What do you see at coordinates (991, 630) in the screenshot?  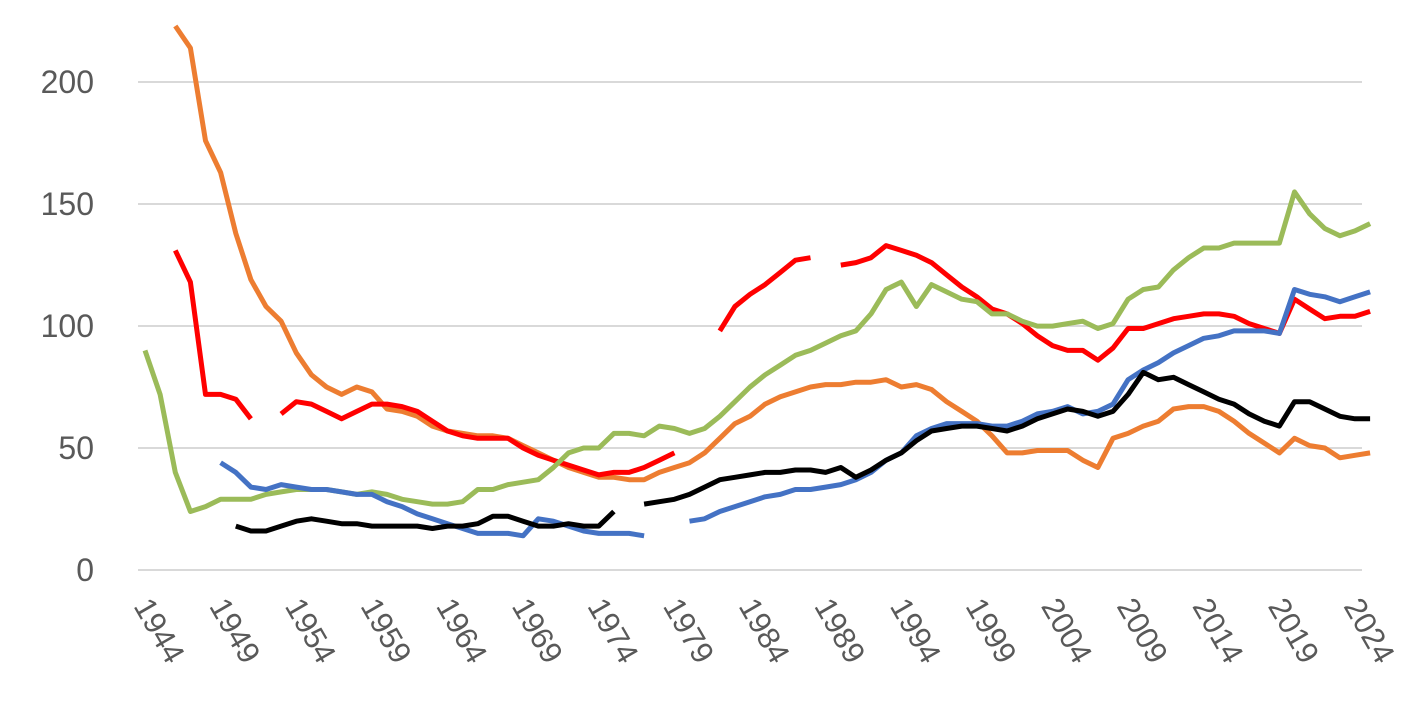 I see `x-tick-label: 1999` at bounding box center [991, 630].